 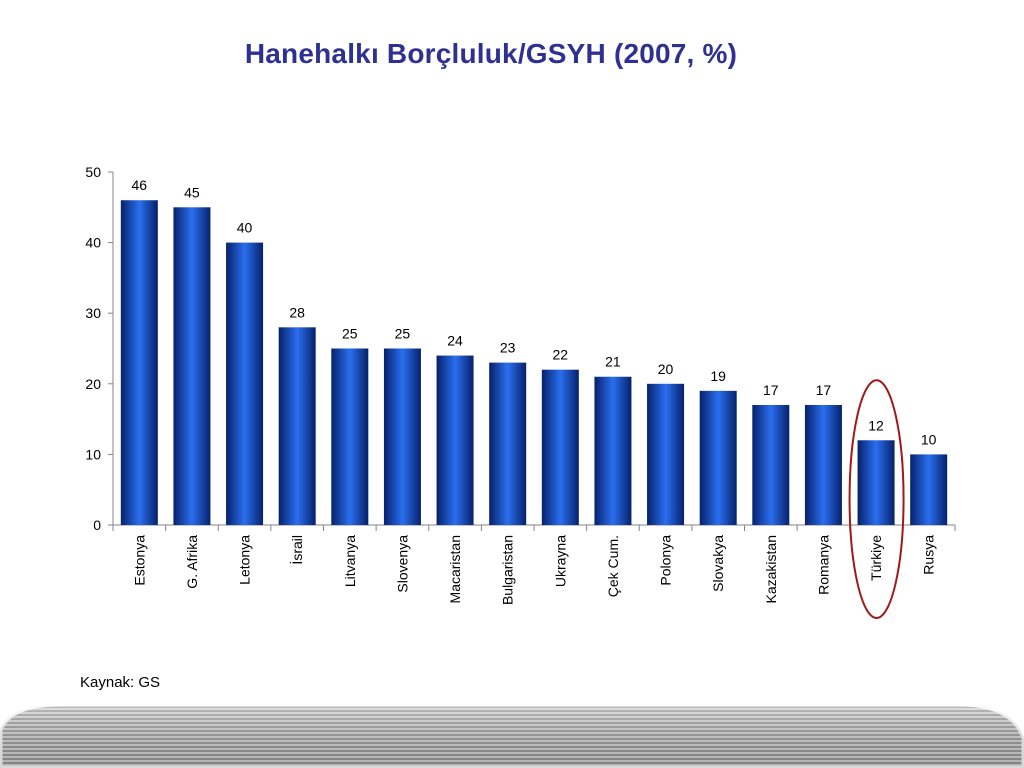 What do you see at coordinates (512, 734) in the screenshot?
I see `footer-decoration` at bounding box center [512, 734].